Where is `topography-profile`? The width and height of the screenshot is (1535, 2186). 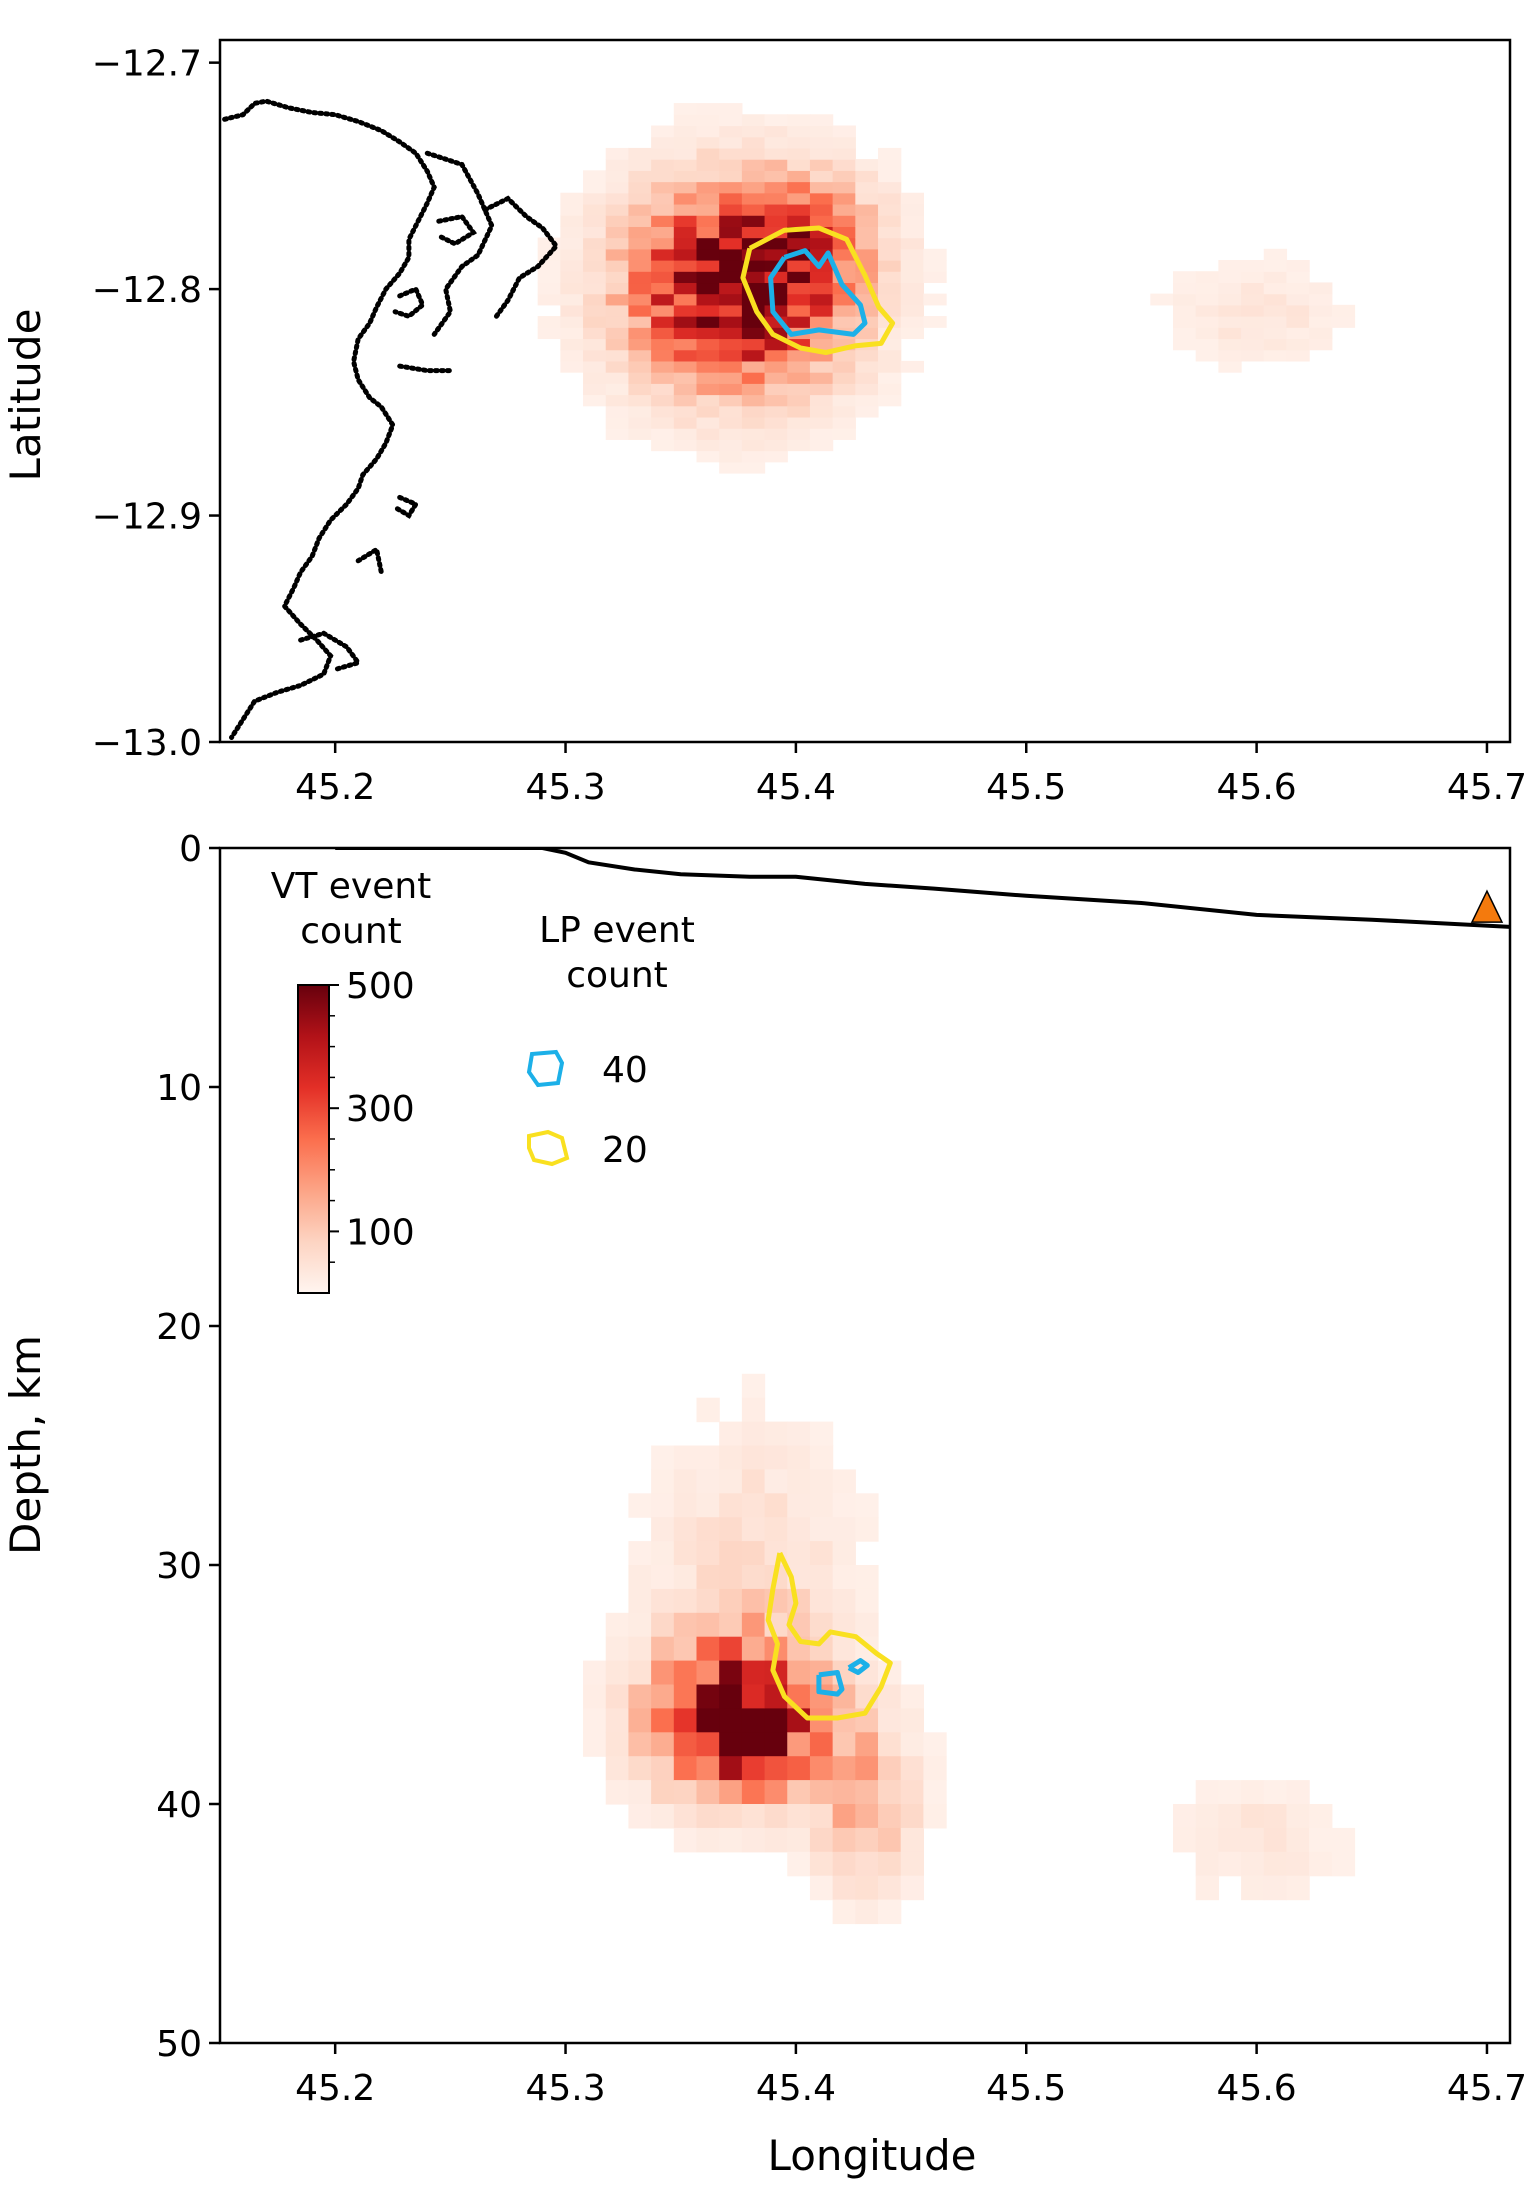
topography-profile is located at coordinates (922, 888).